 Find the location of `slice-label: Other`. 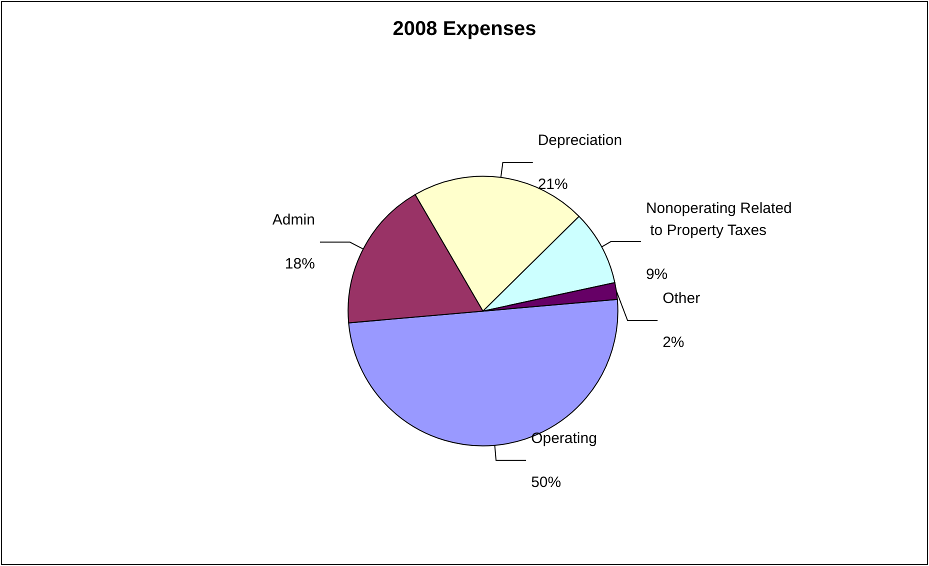

slice-label: Other is located at coordinates (681, 299).